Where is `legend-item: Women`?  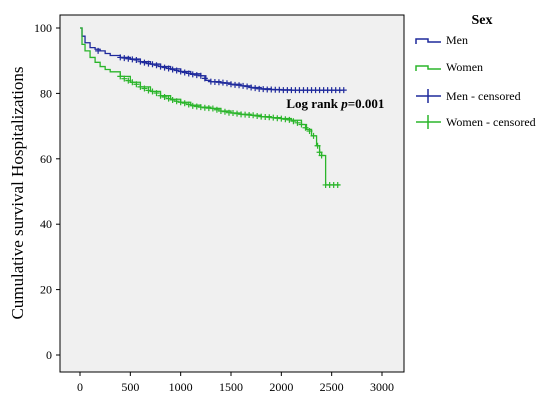 legend-item: Women is located at coordinates (449, 67).